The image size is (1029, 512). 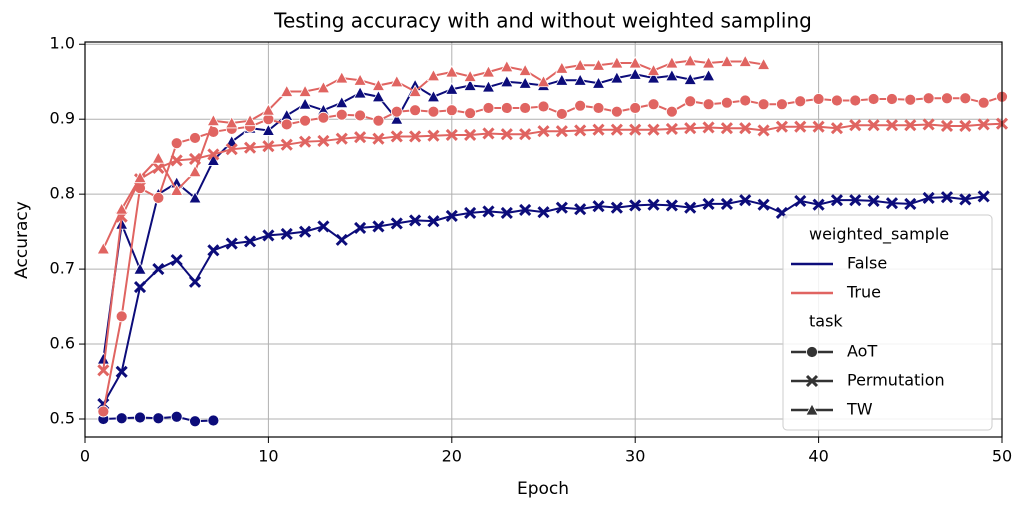 I want to click on x-axis-label: Epoch, so click(x=543, y=489).